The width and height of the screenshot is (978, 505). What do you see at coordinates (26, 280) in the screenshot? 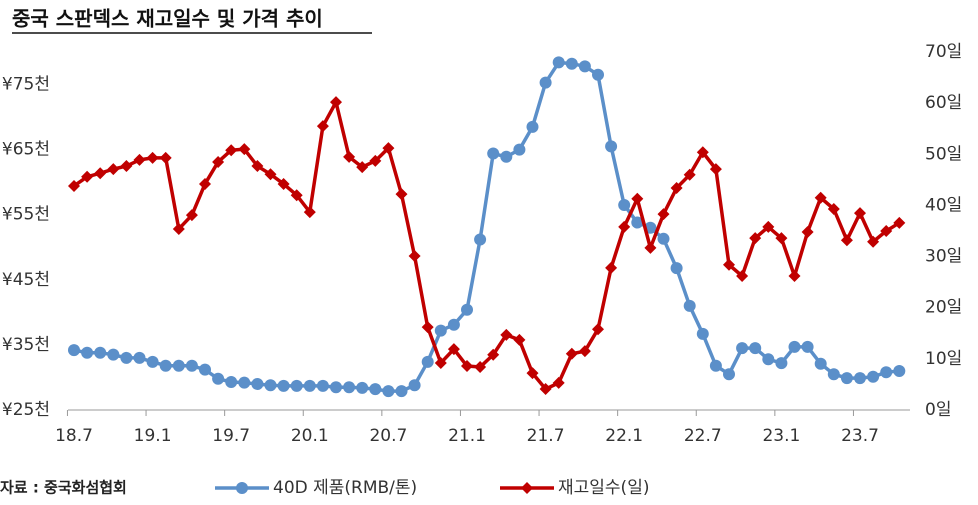
I see `y-tick-label: ¥45천` at bounding box center [26, 280].